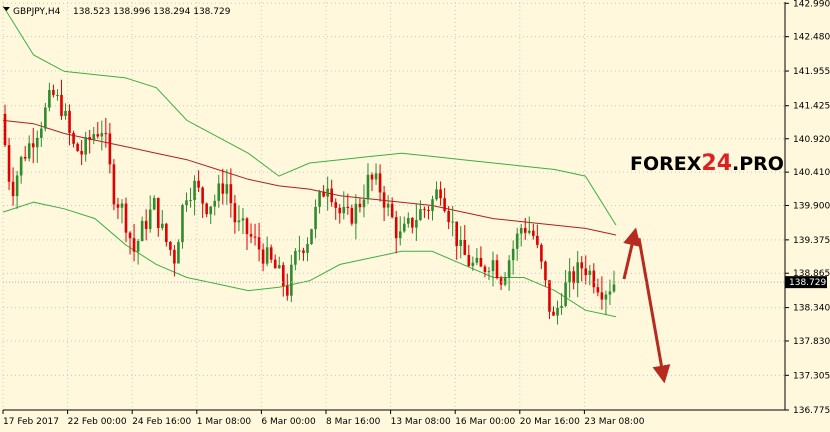 This screenshot has width=830, height=432. I want to click on y-tick-label: 141.955, so click(811, 72).